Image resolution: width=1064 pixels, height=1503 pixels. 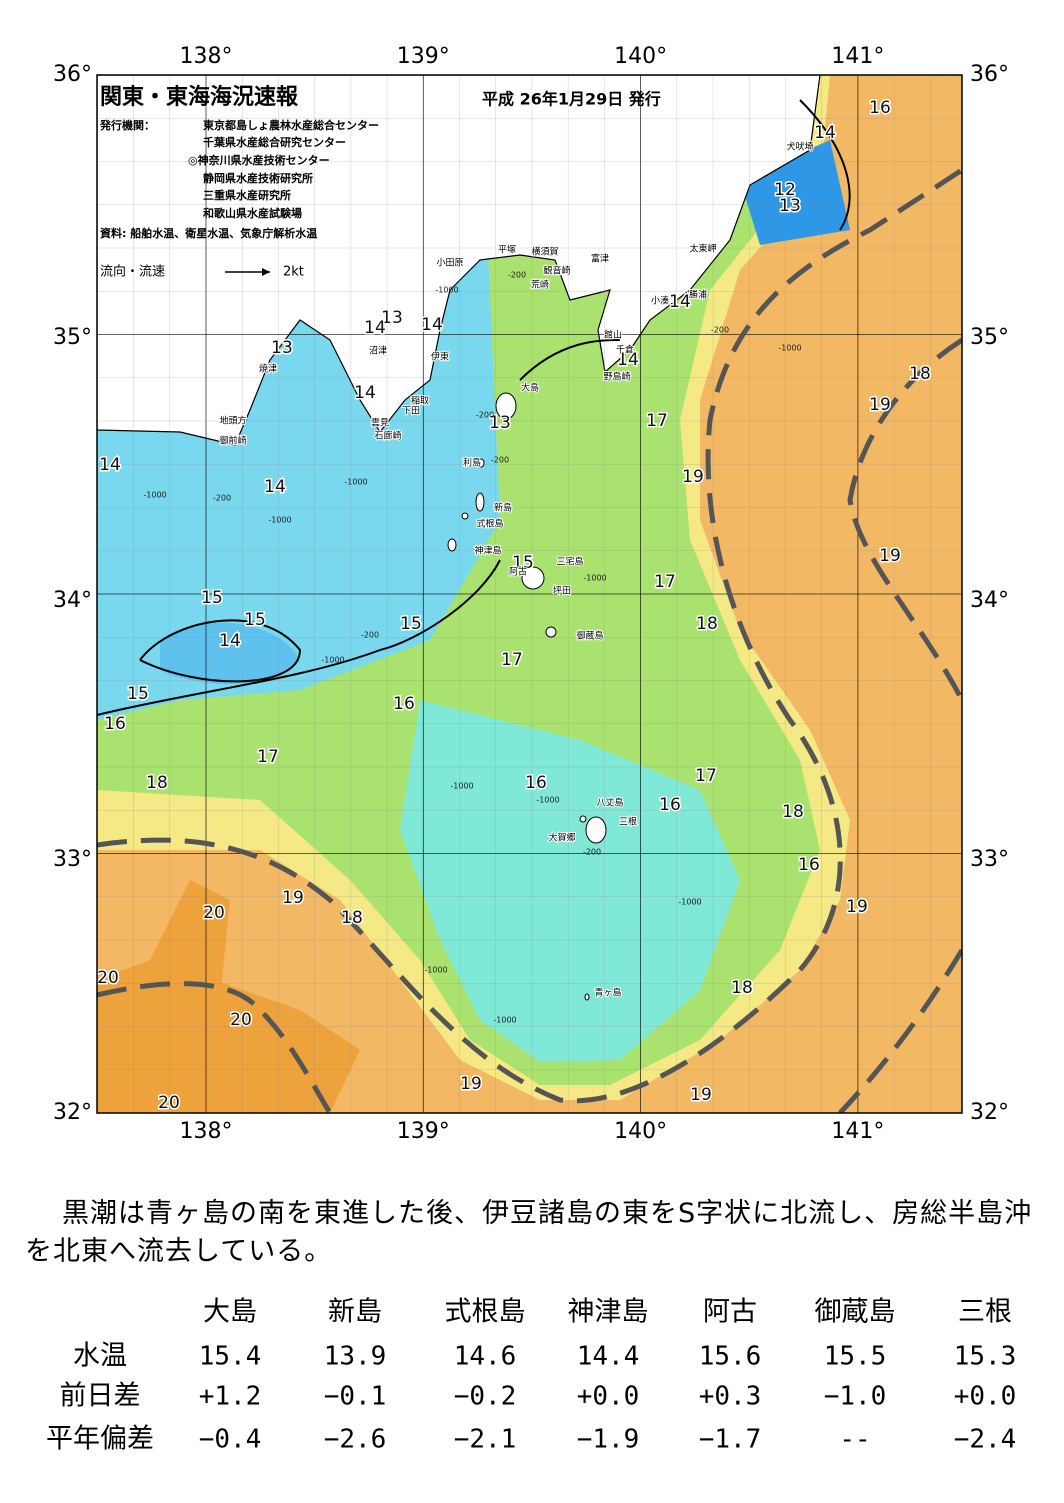 What do you see at coordinates (544, 252) in the screenshot?
I see `place-label: 横須賀` at bounding box center [544, 252].